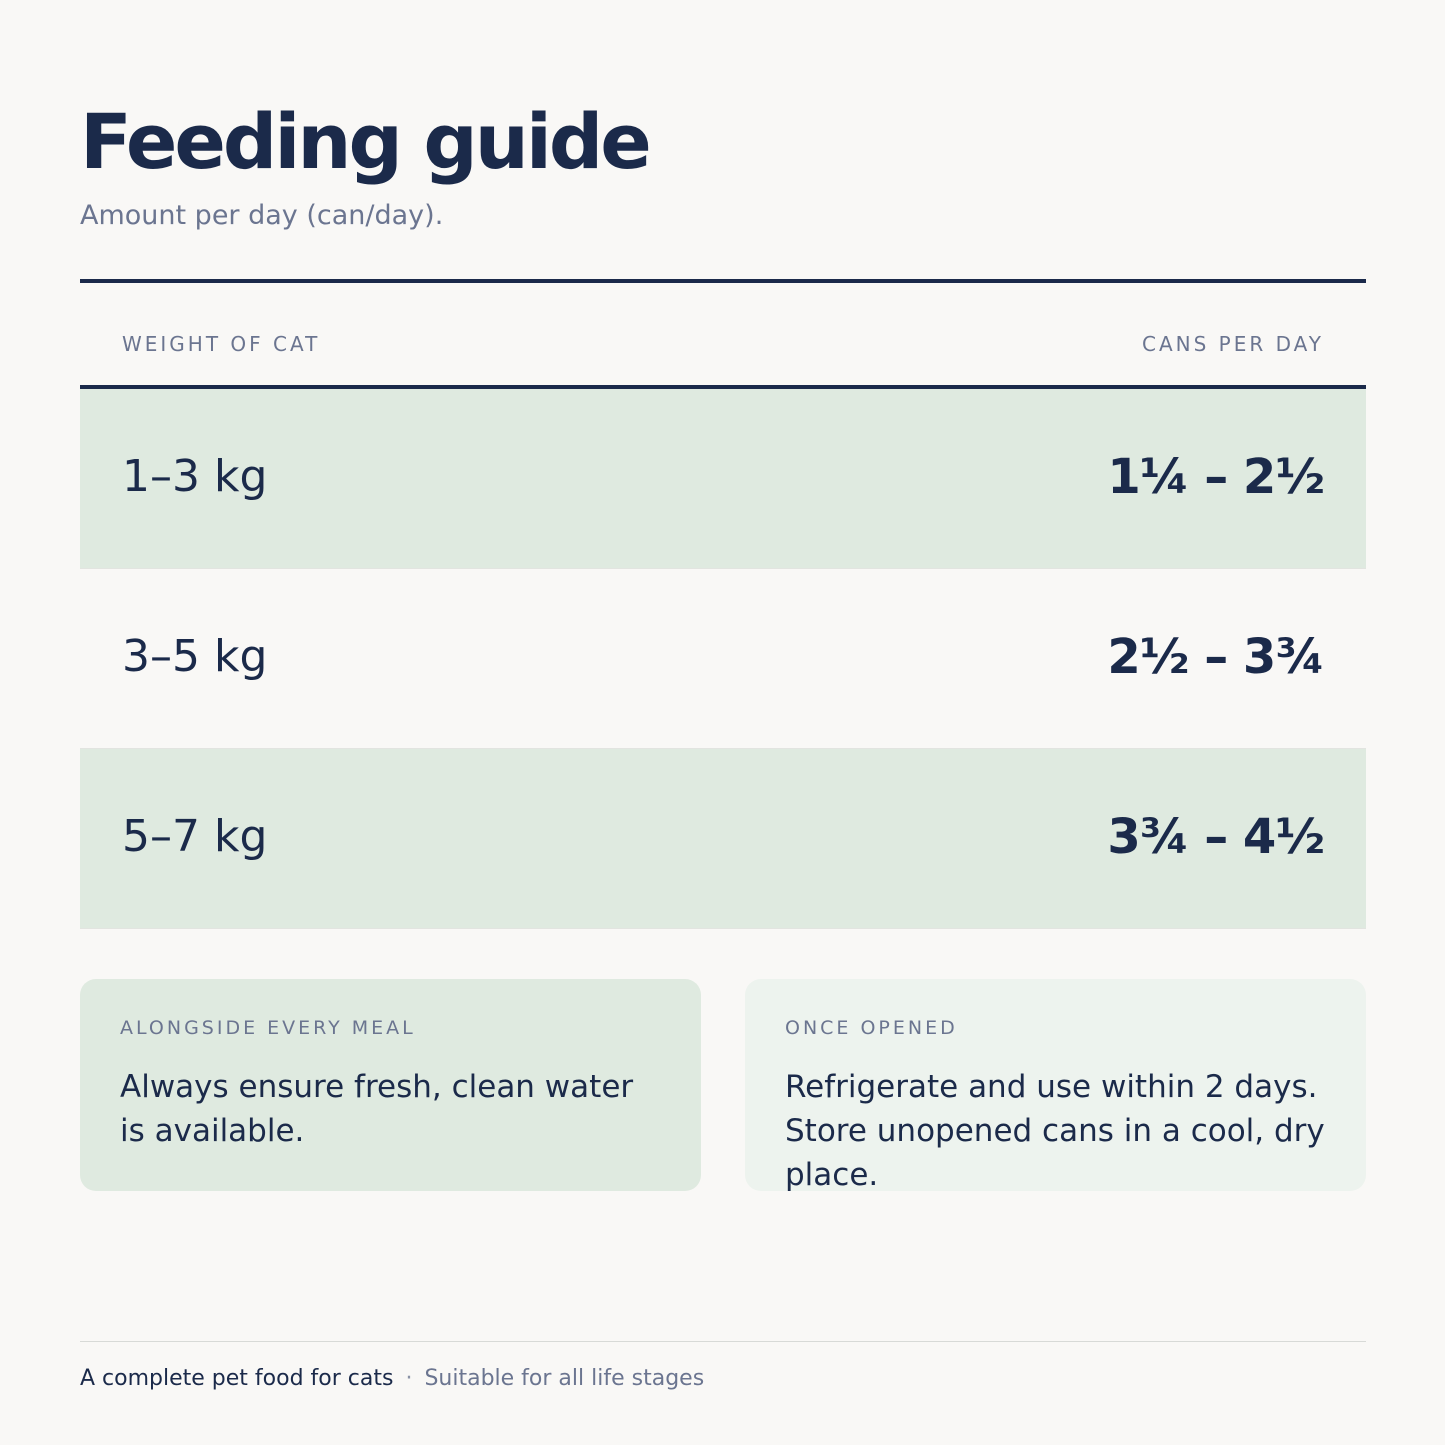 The image size is (1445, 1445). What do you see at coordinates (268, 1028) in the screenshot?
I see `card-label: ALONGSIDE EVERY MEAL` at bounding box center [268, 1028].